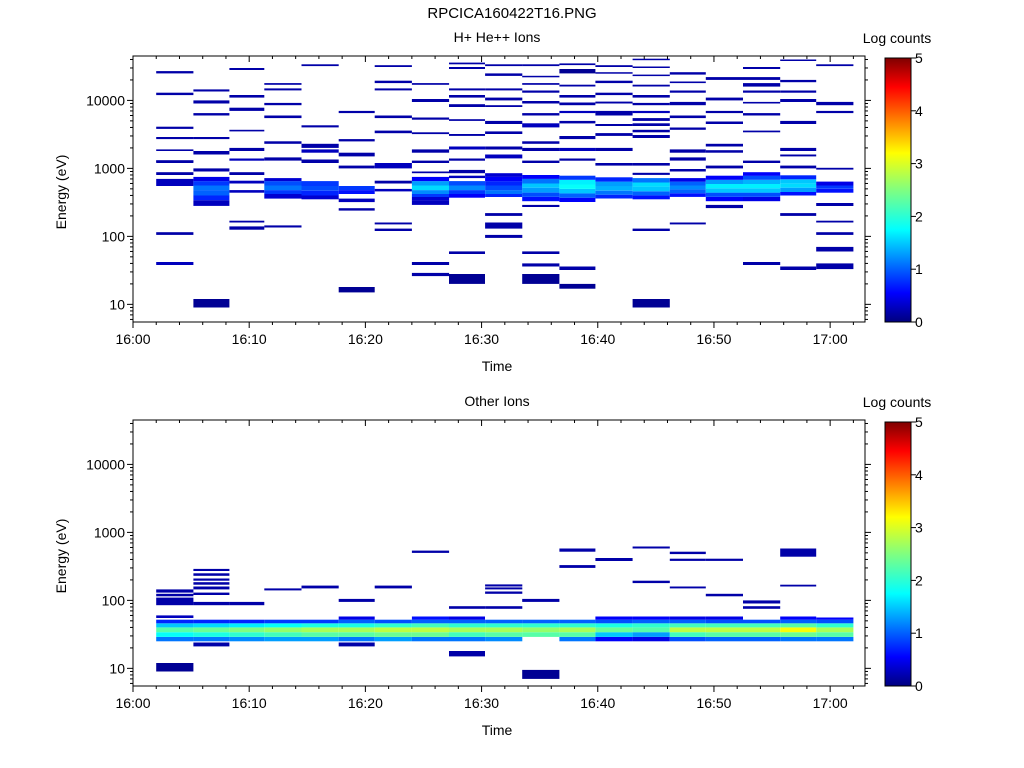 The width and height of the screenshot is (1024, 768). What do you see at coordinates (505, 612) in the screenshot?
I see `heatmap-cells` at bounding box center [505, 612].